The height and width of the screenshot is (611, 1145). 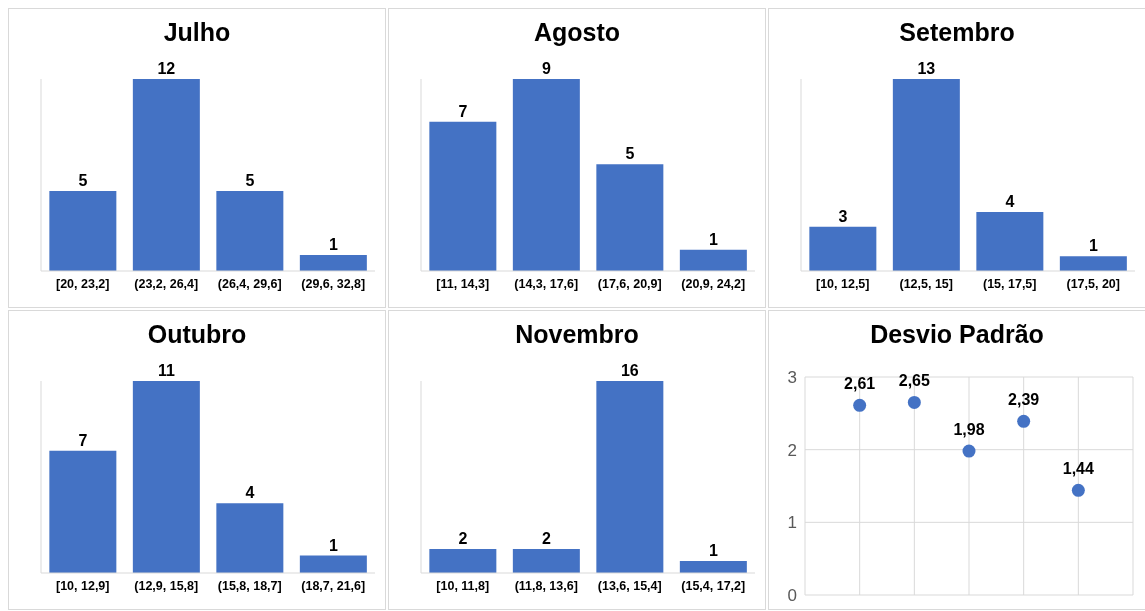 I want to click on x-tick-label: (17,5, 20], so click(x=1093, y=283).